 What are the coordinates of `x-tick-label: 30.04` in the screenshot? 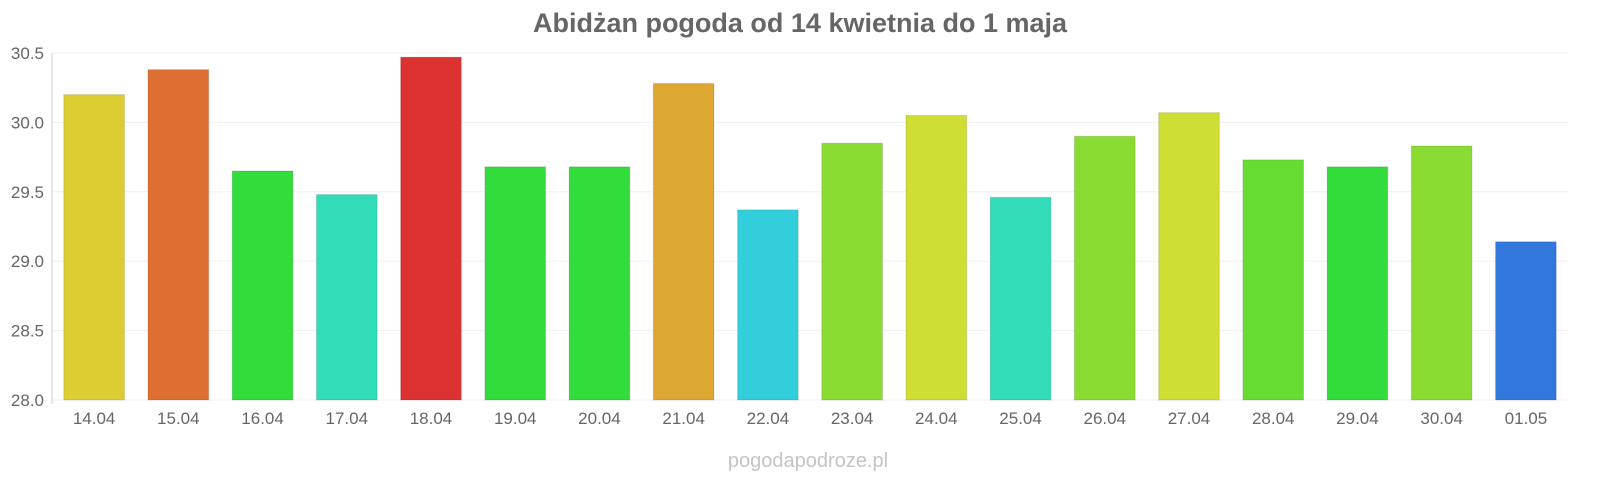 It's located at (1441, 418).